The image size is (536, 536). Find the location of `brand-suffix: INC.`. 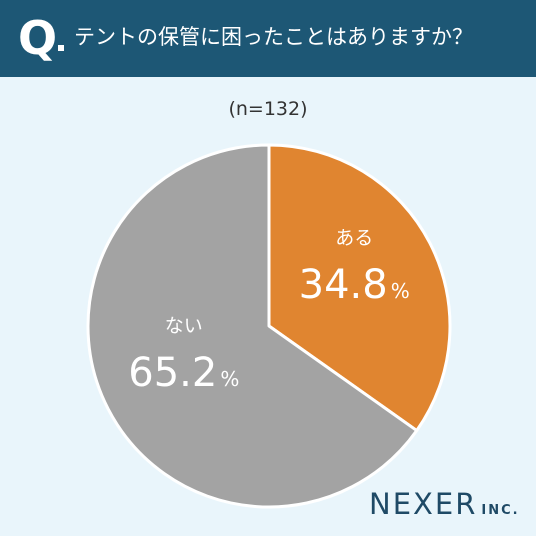

brand-suffix: INC. is located at coordinates (500, 510).